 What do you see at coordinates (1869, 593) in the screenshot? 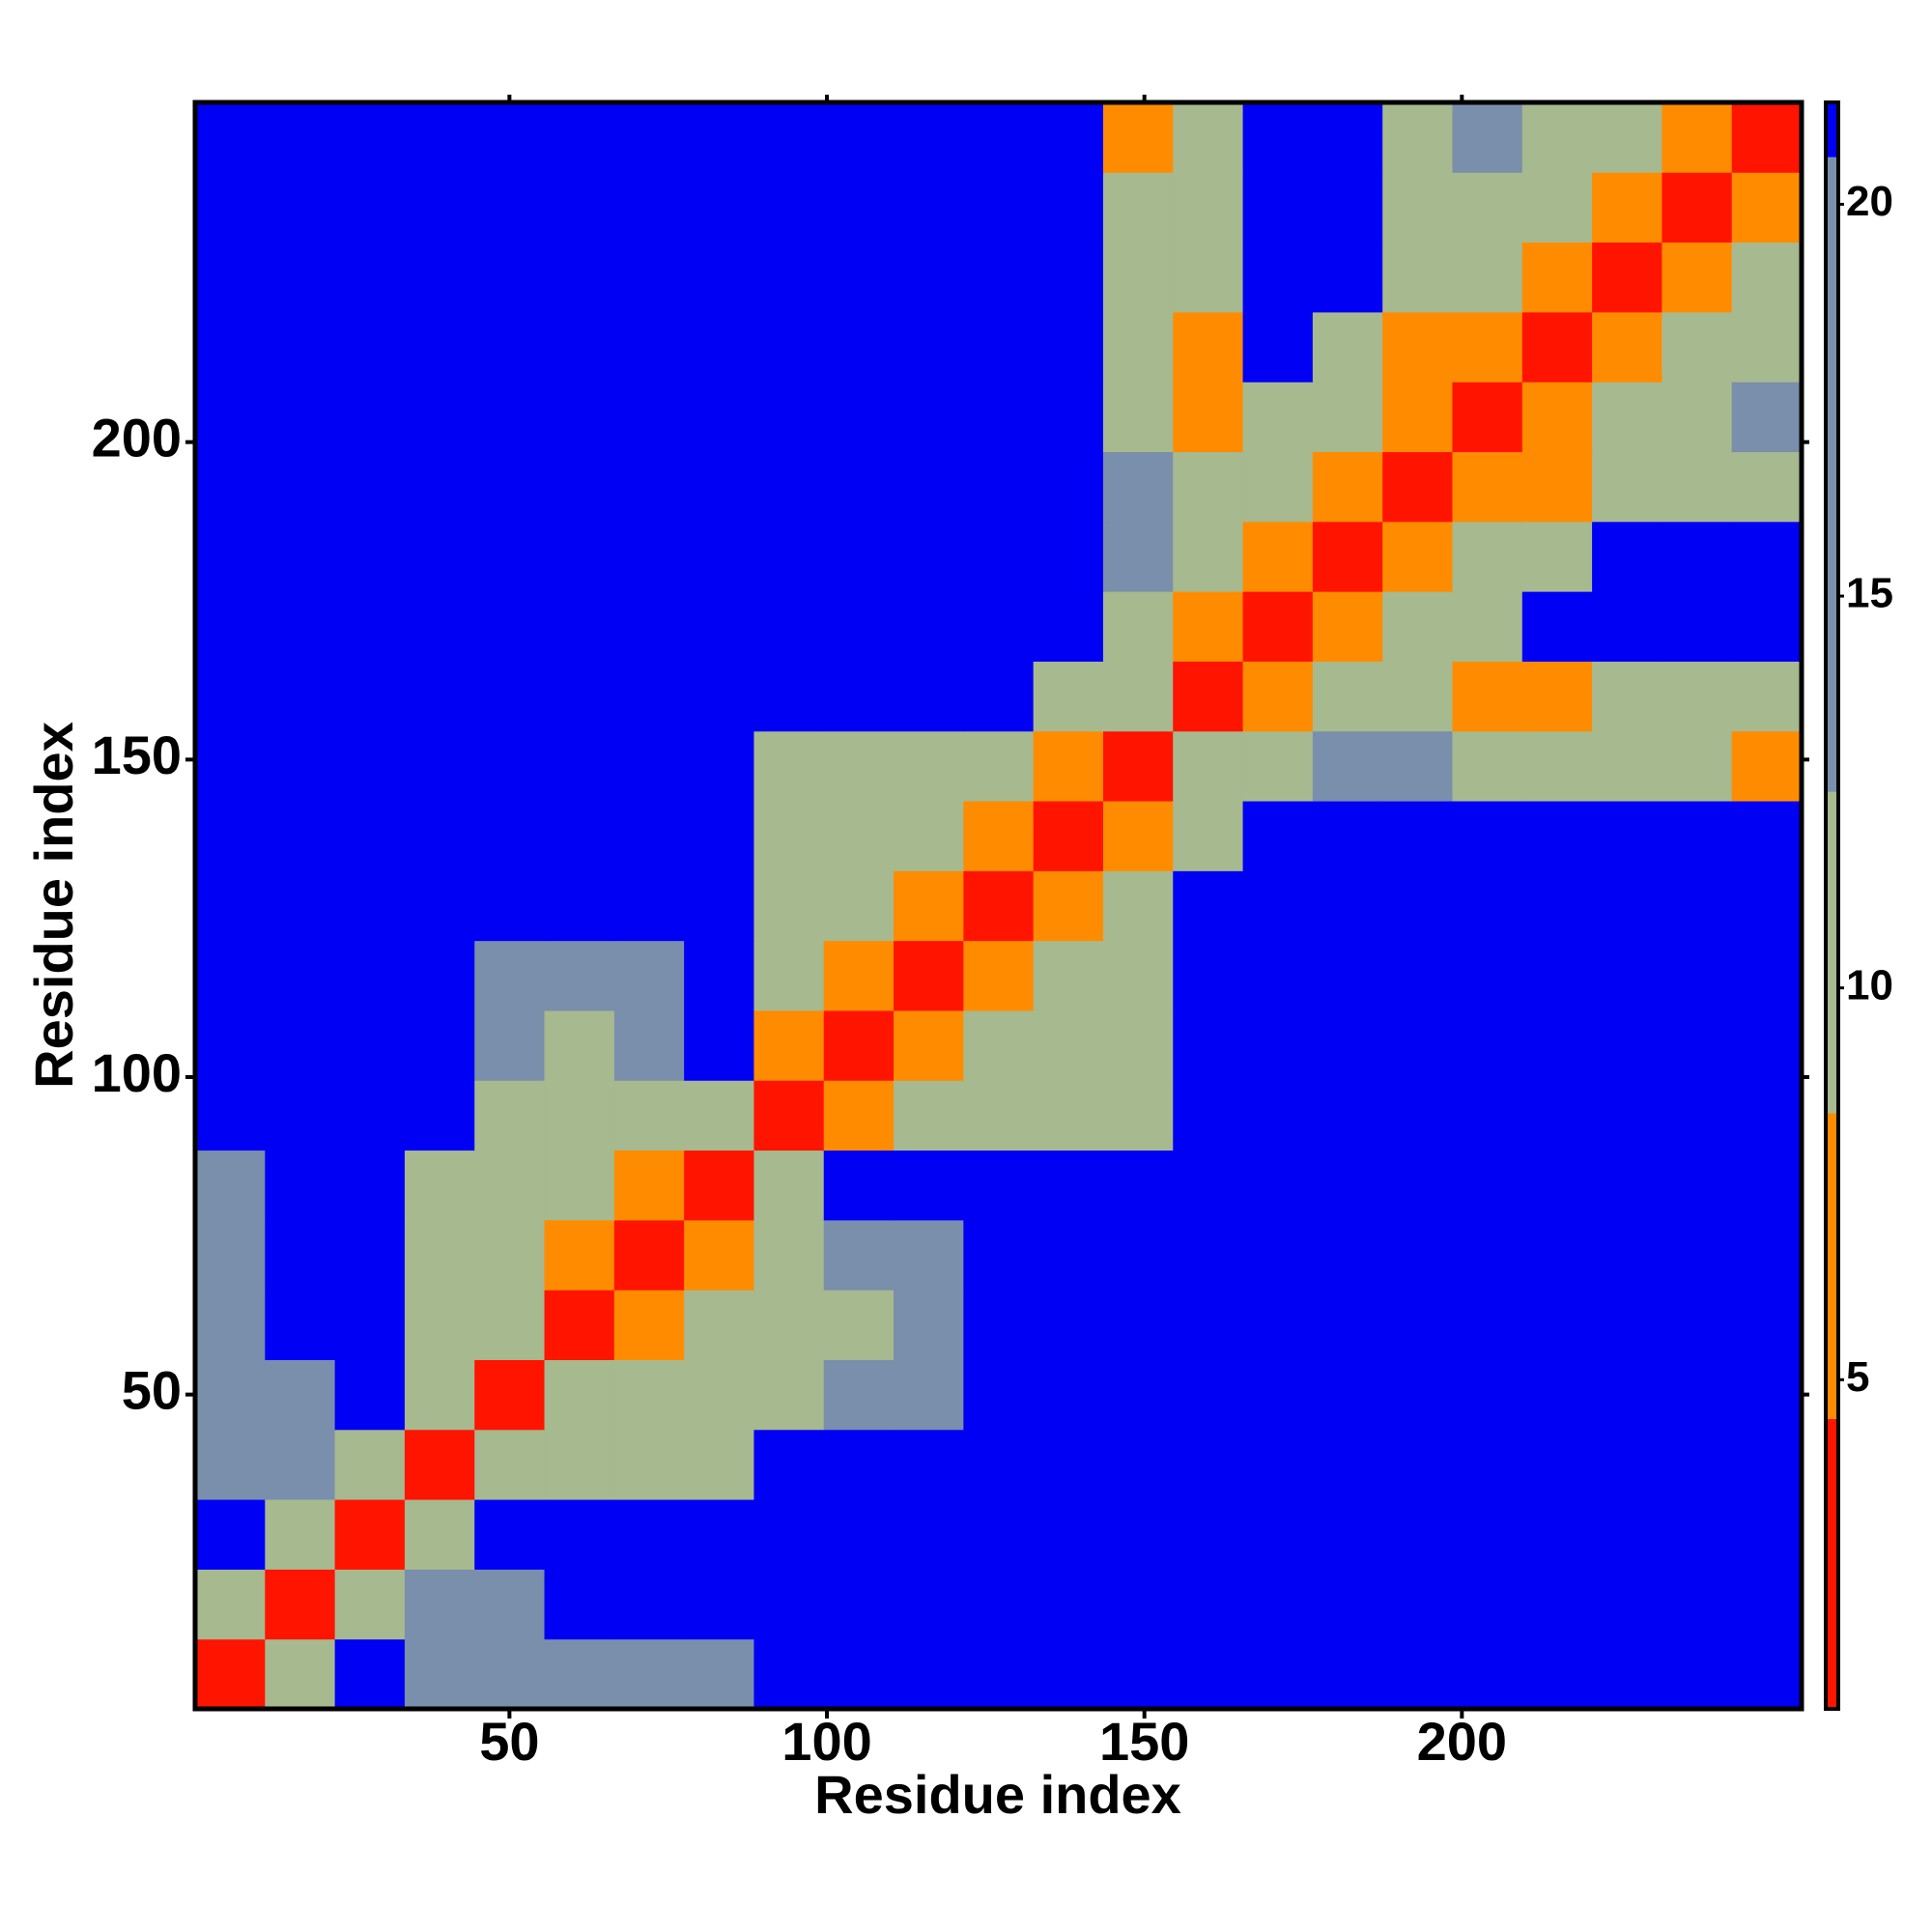
I see `colorbar-tick-label: 15` at bounding box center [1869, 593].